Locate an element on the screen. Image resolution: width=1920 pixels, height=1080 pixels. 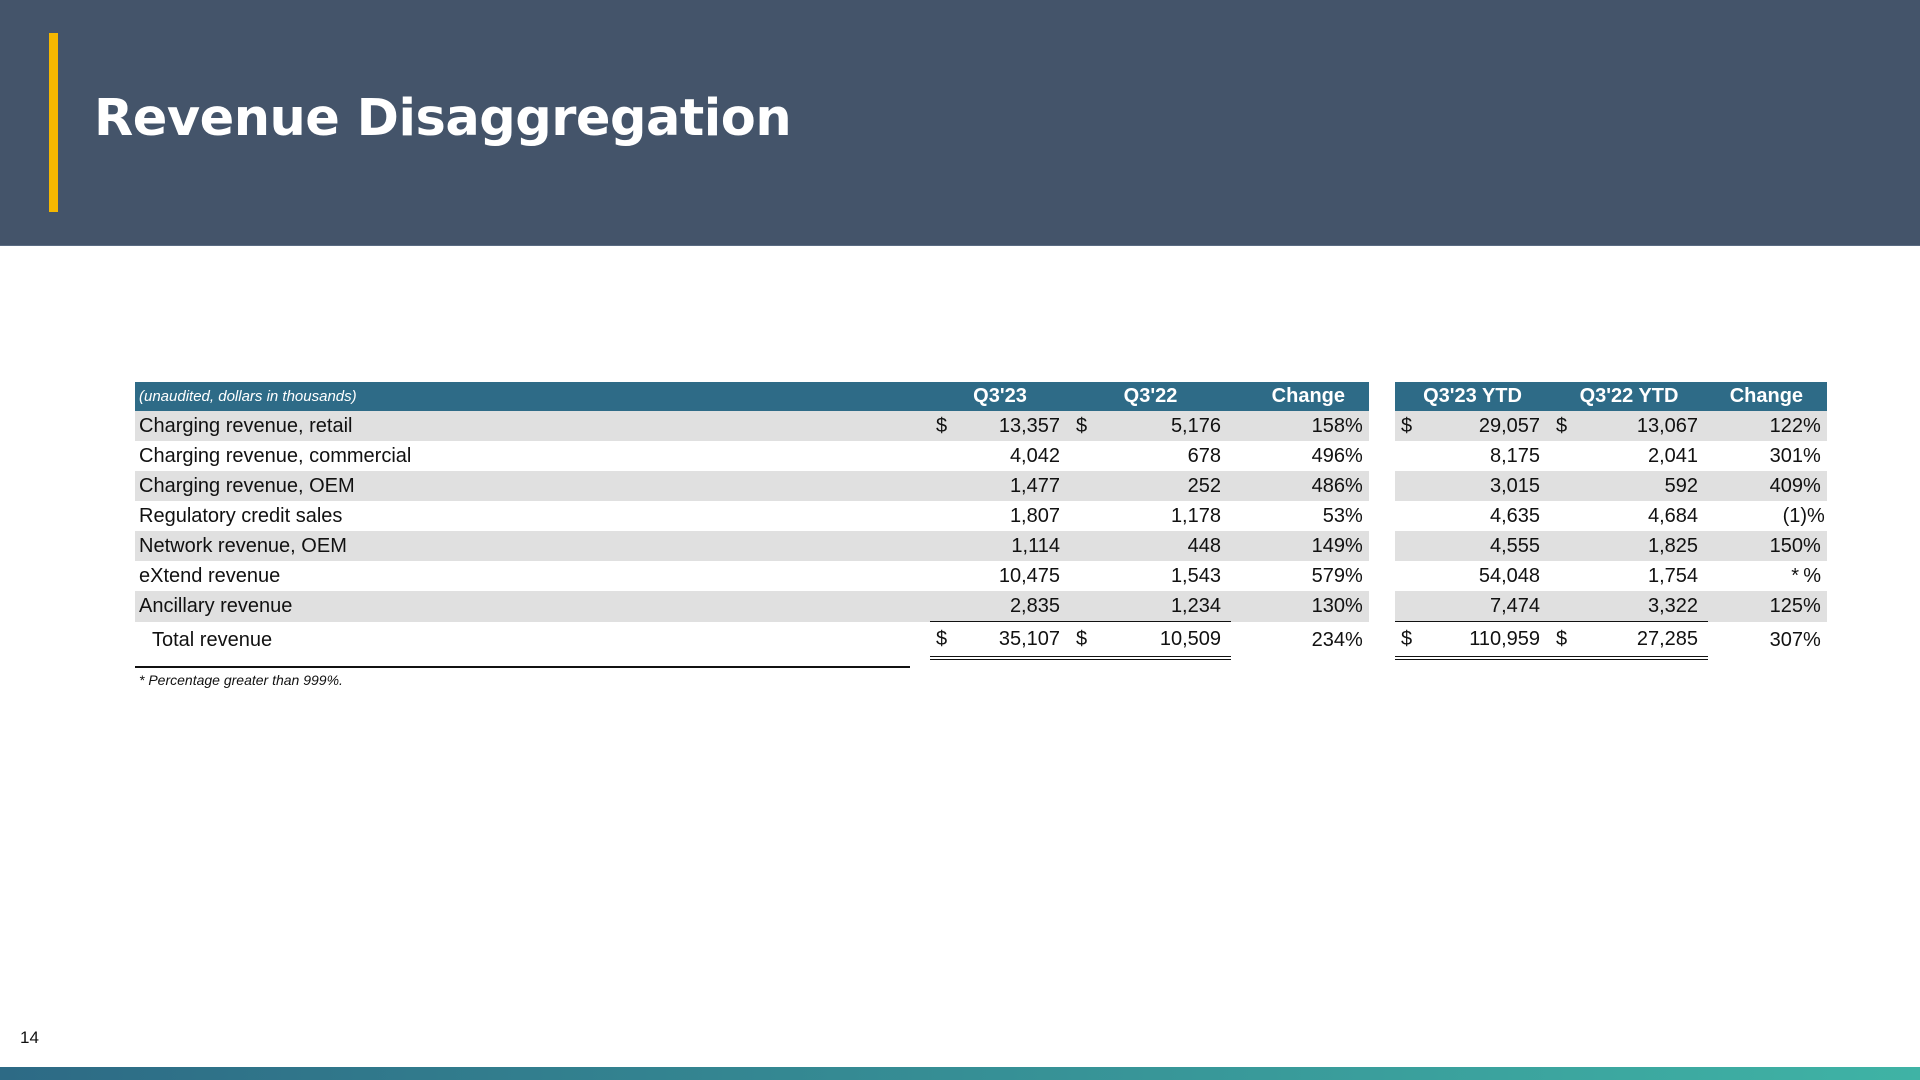
q3-22-value: 1,178 is located at coordinates (1195, 516).